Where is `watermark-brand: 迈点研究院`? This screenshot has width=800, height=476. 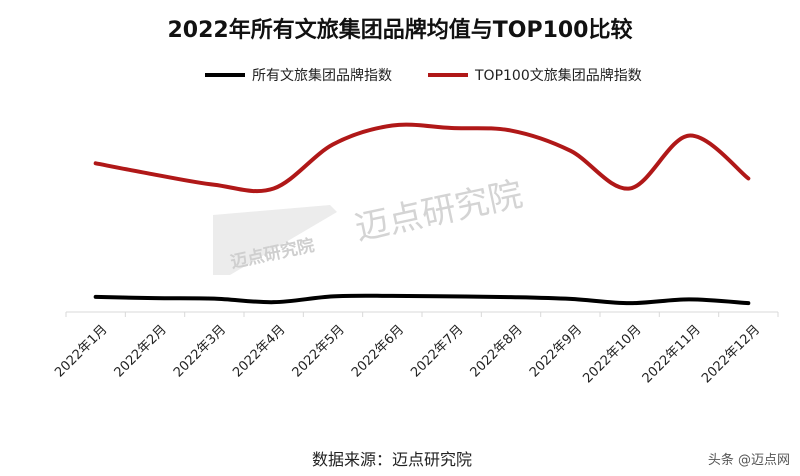 watermark-brand: 迈点研究院 is located at coordinates (439, 211).